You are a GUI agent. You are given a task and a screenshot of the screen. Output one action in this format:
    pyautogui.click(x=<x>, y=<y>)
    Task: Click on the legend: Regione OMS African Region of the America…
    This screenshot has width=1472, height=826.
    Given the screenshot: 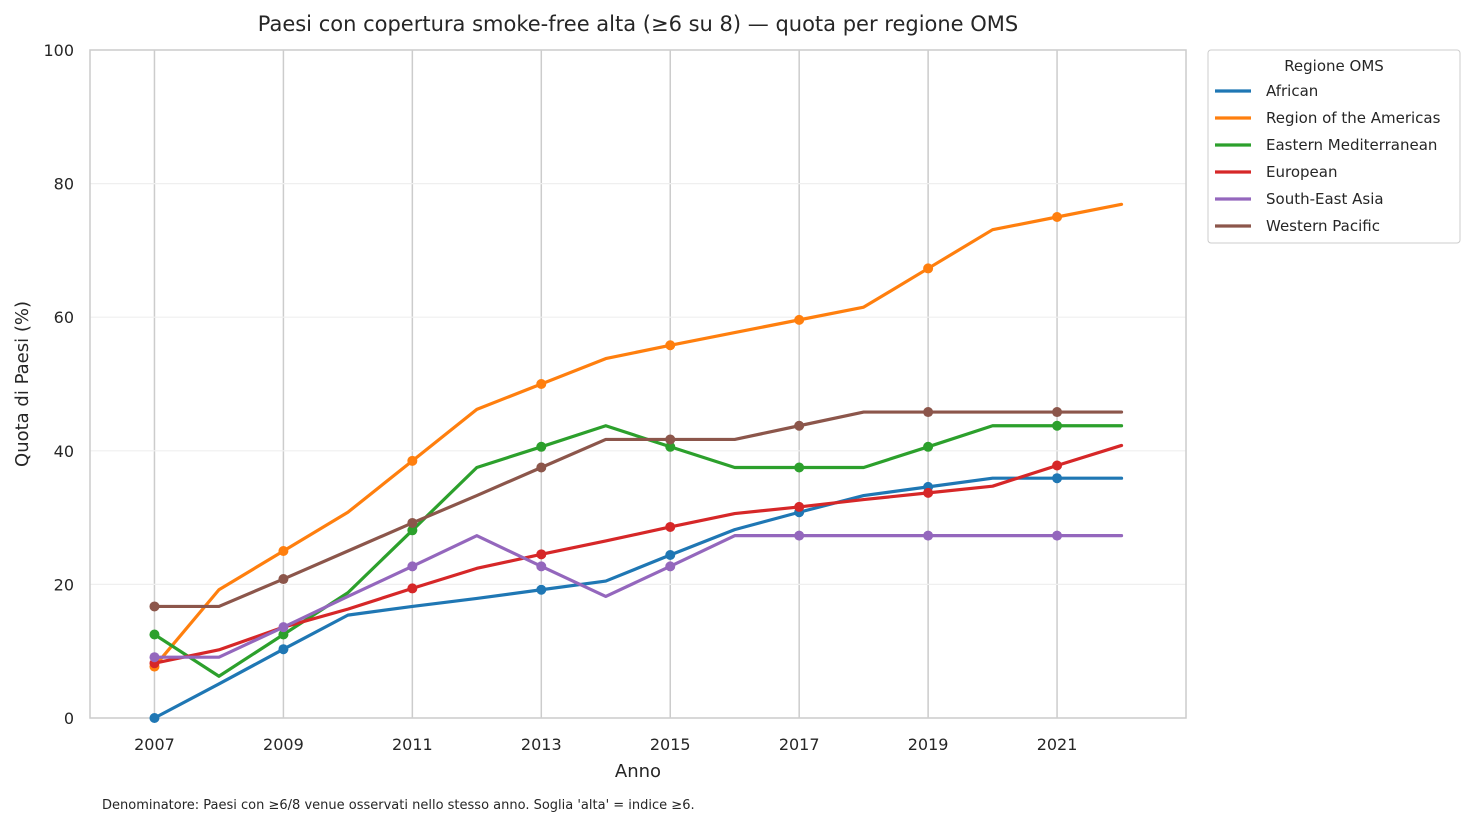 What is the action you would take?
    pyautogui.click(x=1334, y=146)
    